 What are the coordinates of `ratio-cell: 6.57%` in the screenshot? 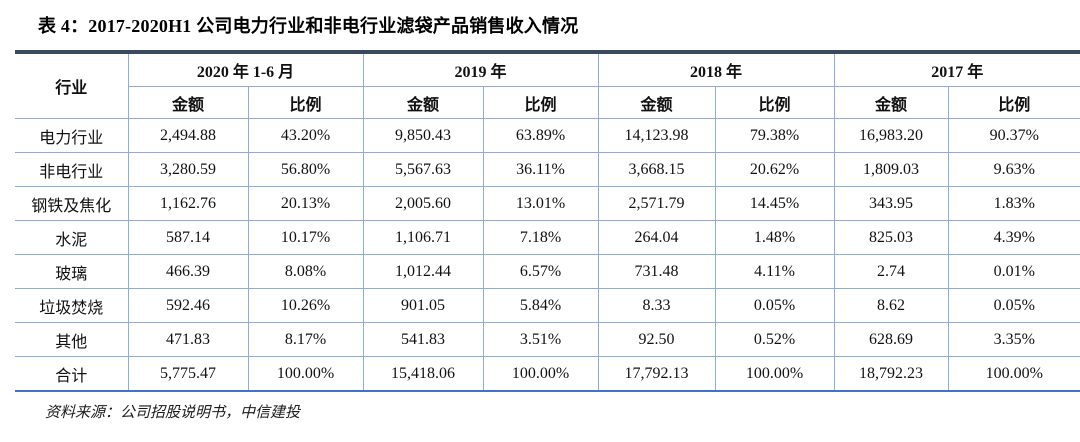 It's located at (540, 271).